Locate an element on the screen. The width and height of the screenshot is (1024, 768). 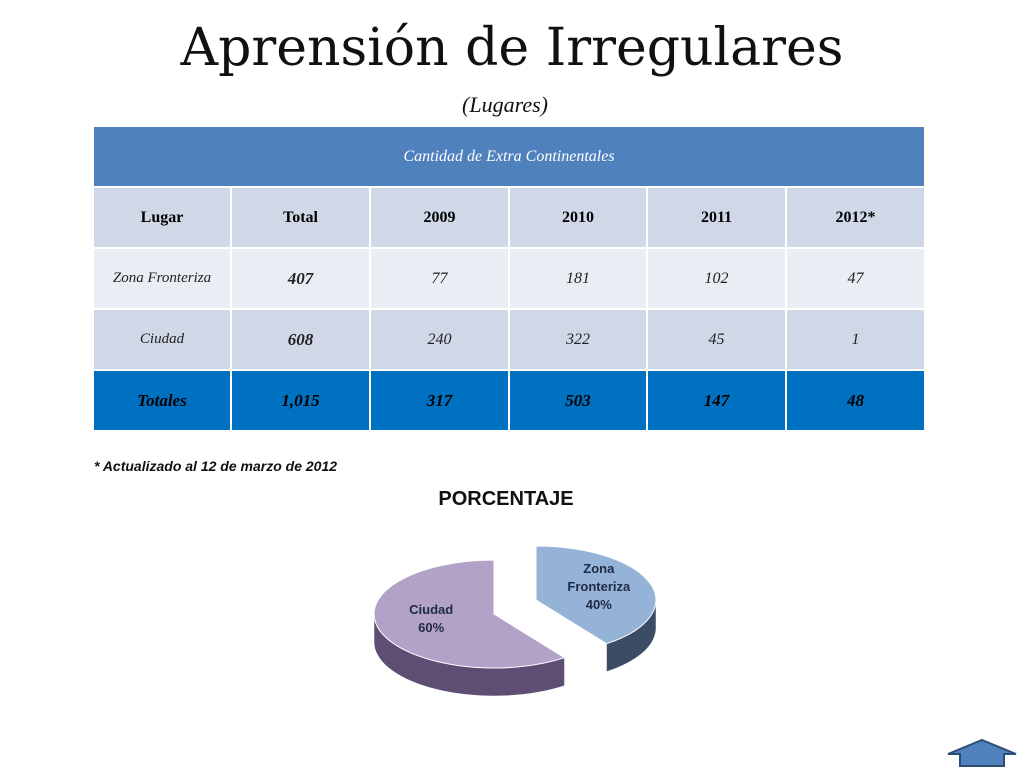
table-cell: 322 is located at coordinates (578, 339).